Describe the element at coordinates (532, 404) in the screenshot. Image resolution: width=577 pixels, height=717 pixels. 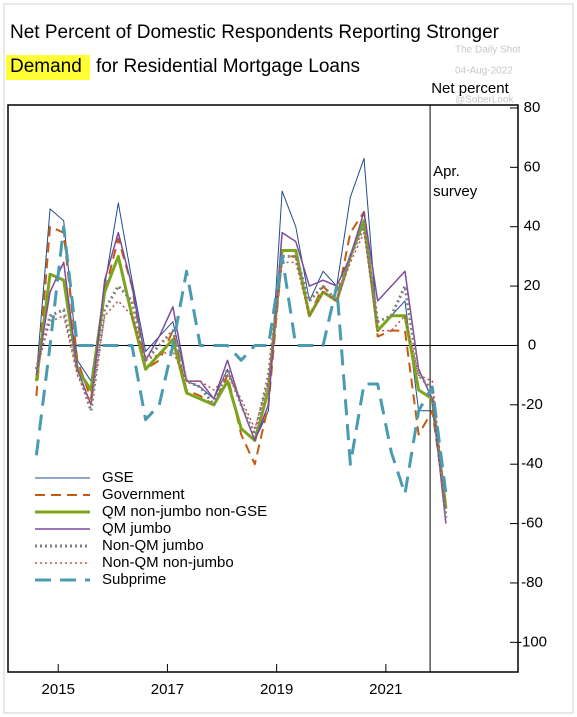
I see `y-tick-label: -20` at that location.